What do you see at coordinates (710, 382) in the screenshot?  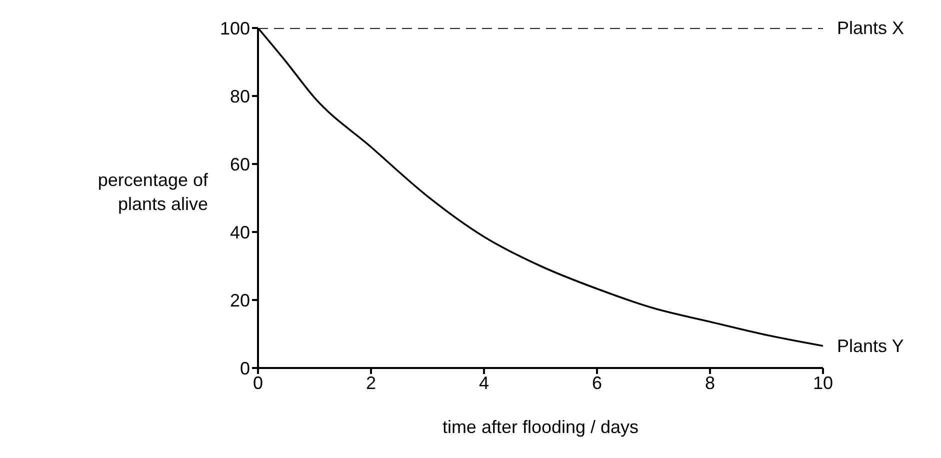 I see `x-tick-label: 8` at bounding box center [710, 382].